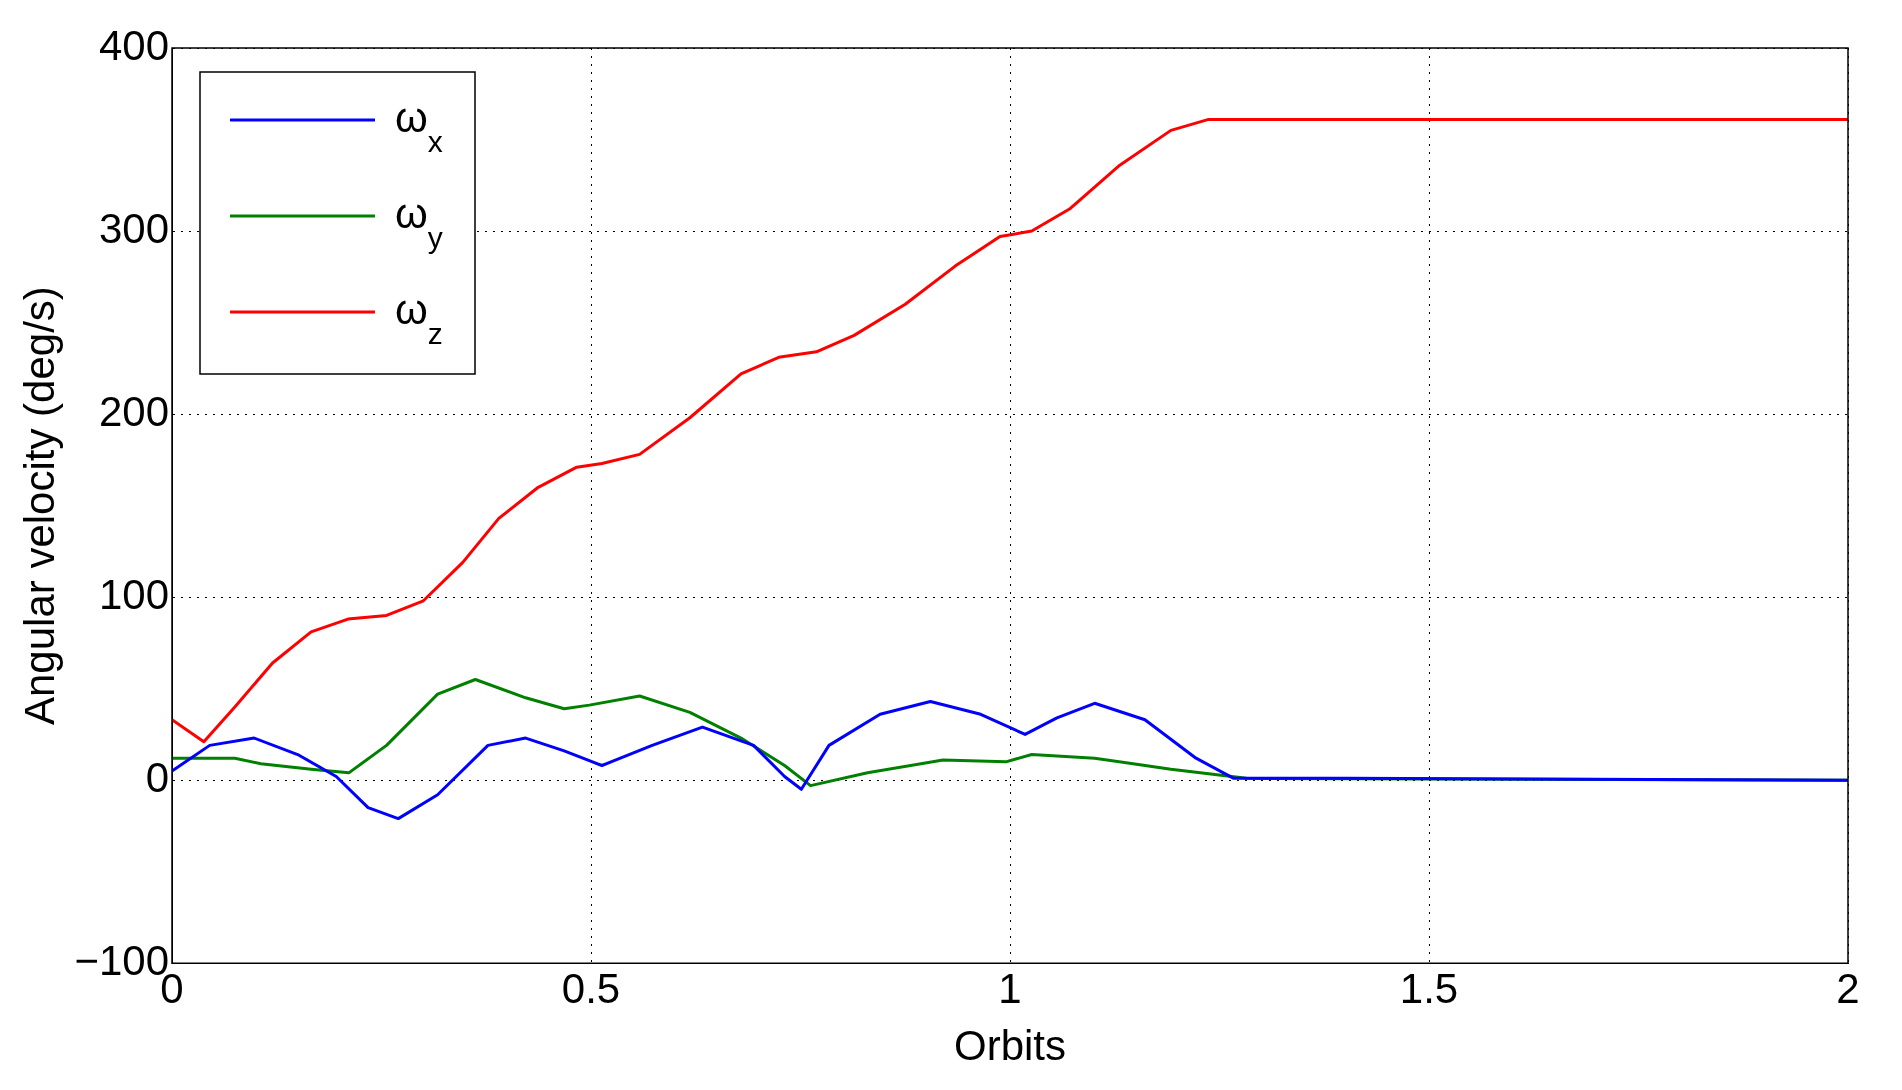 This screenshot has height=1090, width=1902. What do you see at coordinates (39, 506) in the screenshot?
I see `y-axis-title: Angular velocity (deg/s)` at bounding box center [39, 506].